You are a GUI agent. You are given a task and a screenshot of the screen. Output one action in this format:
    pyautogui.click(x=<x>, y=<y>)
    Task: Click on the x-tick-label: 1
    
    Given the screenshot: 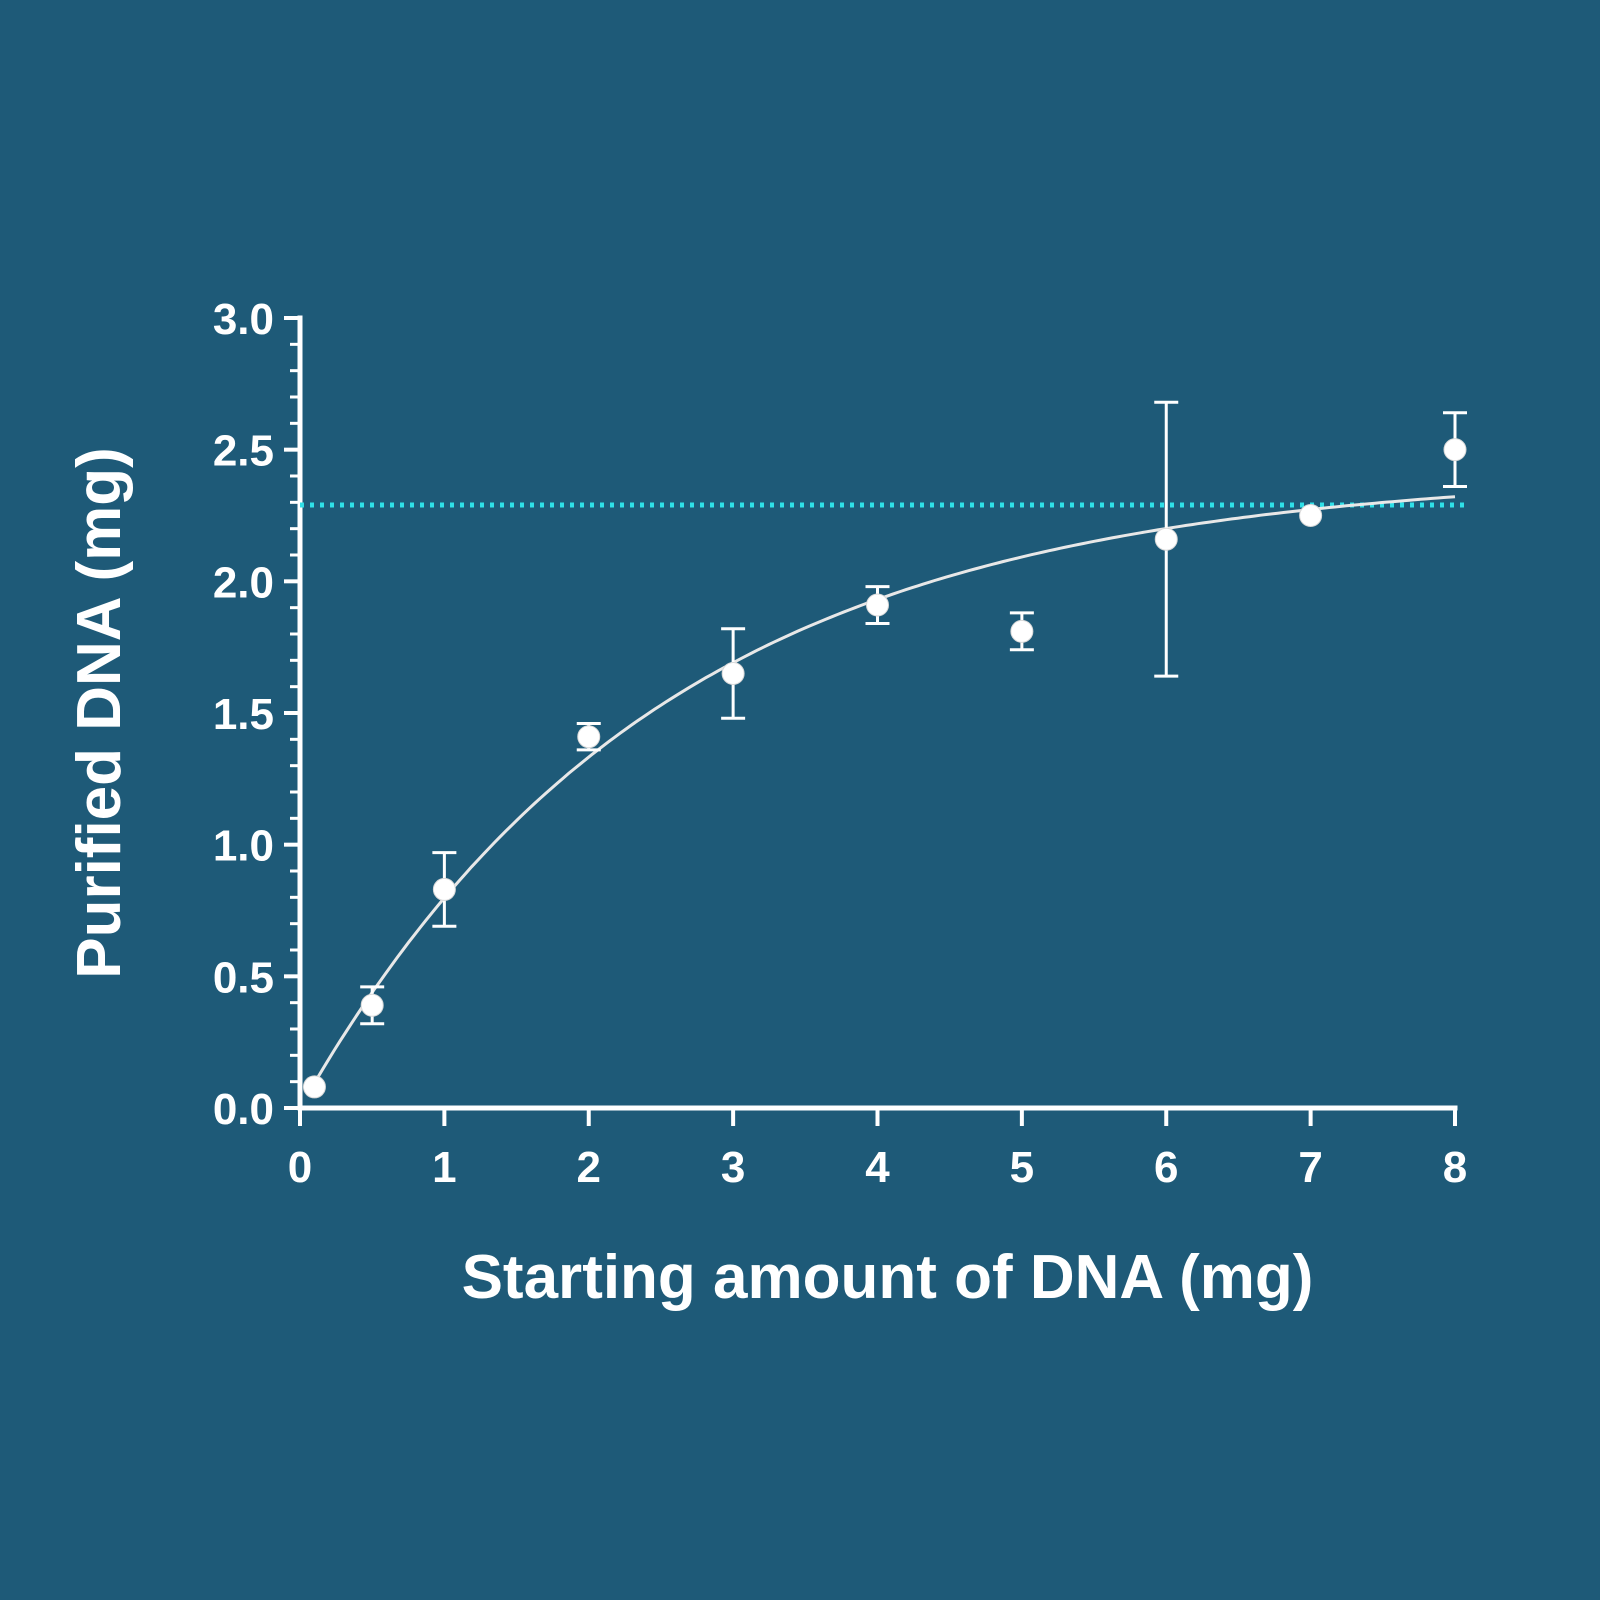 What is the action you would take?
    pyautogui.click(x=444, y=1167)
    